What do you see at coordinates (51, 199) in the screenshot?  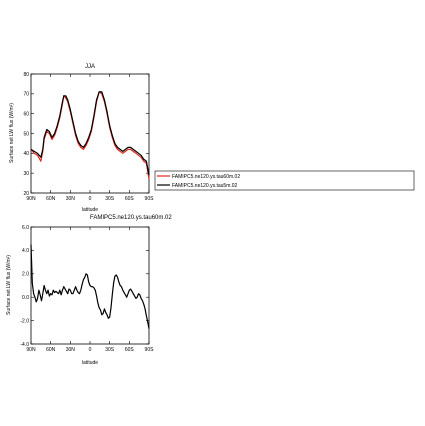 I see `chart-top-x-tick-label-1: 60N` at bounding box center [51, 199].